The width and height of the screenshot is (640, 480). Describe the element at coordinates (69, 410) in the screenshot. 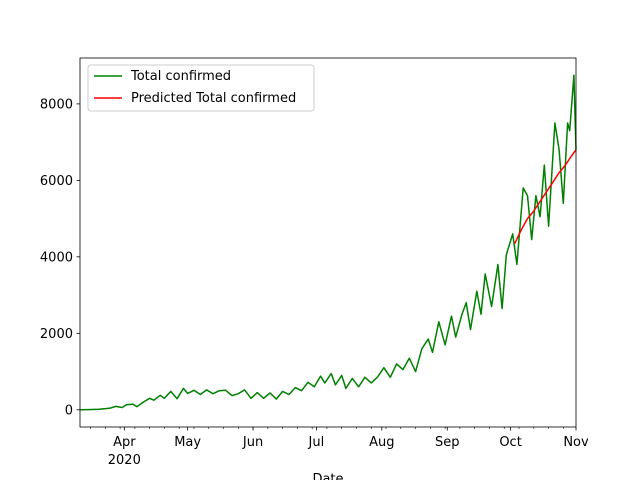

I see `y-tick-label: 0` at that location.